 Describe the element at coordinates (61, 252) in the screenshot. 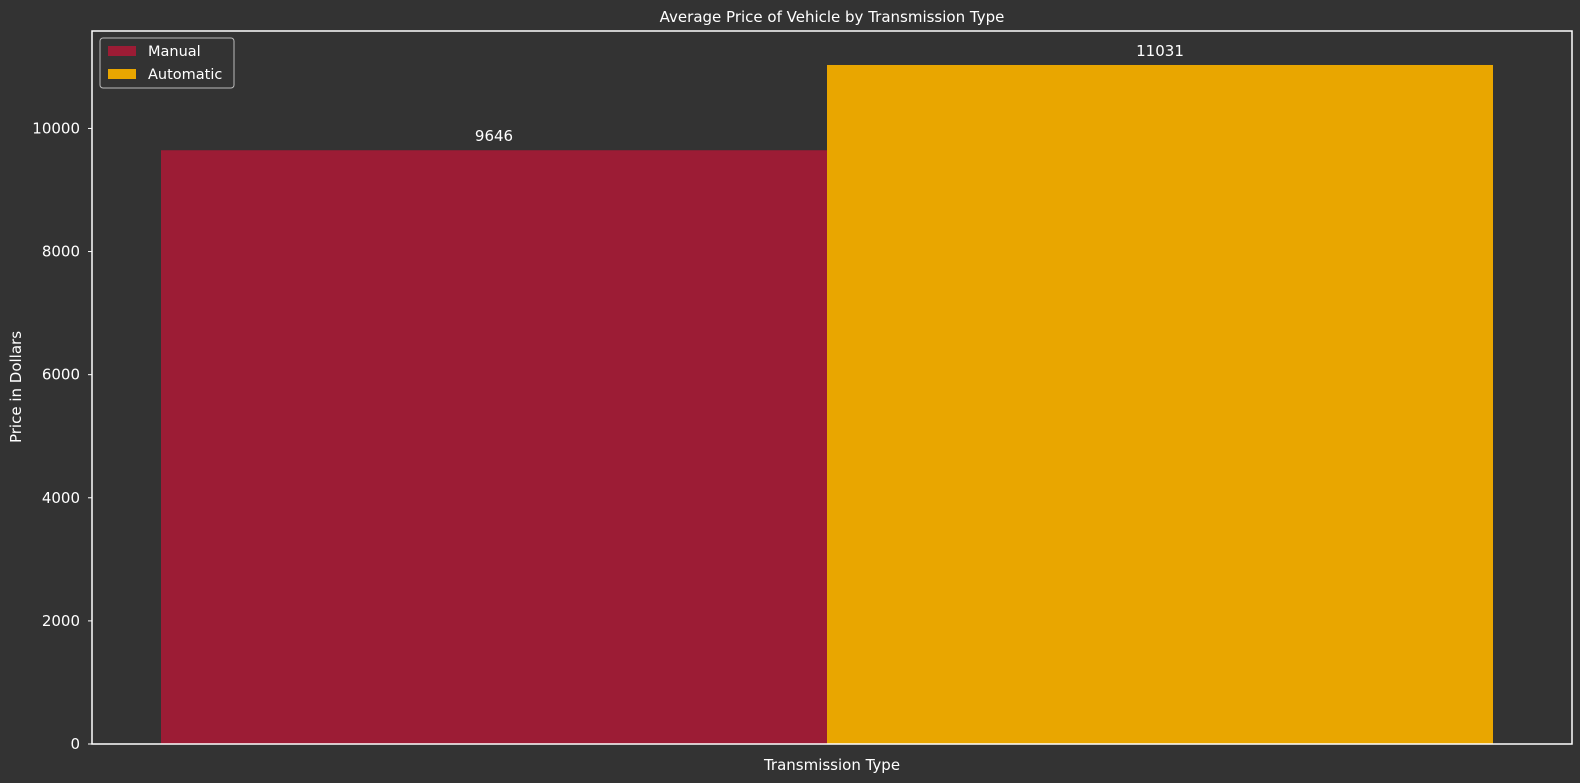

I see `y-tick-label: 8000` at that location.